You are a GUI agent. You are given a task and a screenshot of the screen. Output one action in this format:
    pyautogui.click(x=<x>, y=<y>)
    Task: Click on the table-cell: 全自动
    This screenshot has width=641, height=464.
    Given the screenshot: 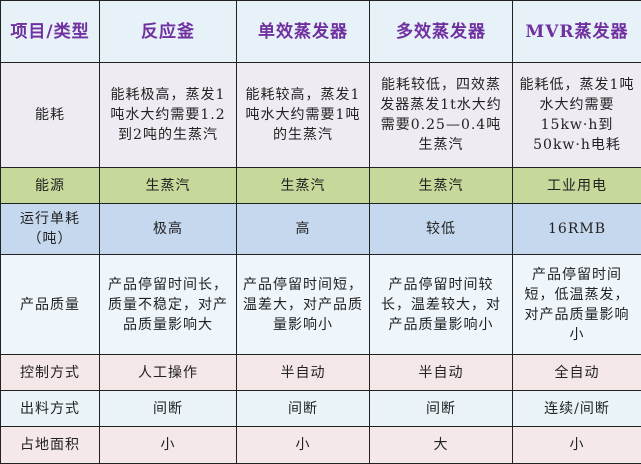 What is the action you would take?
    pyautogui.click(x=577, y=373)
    